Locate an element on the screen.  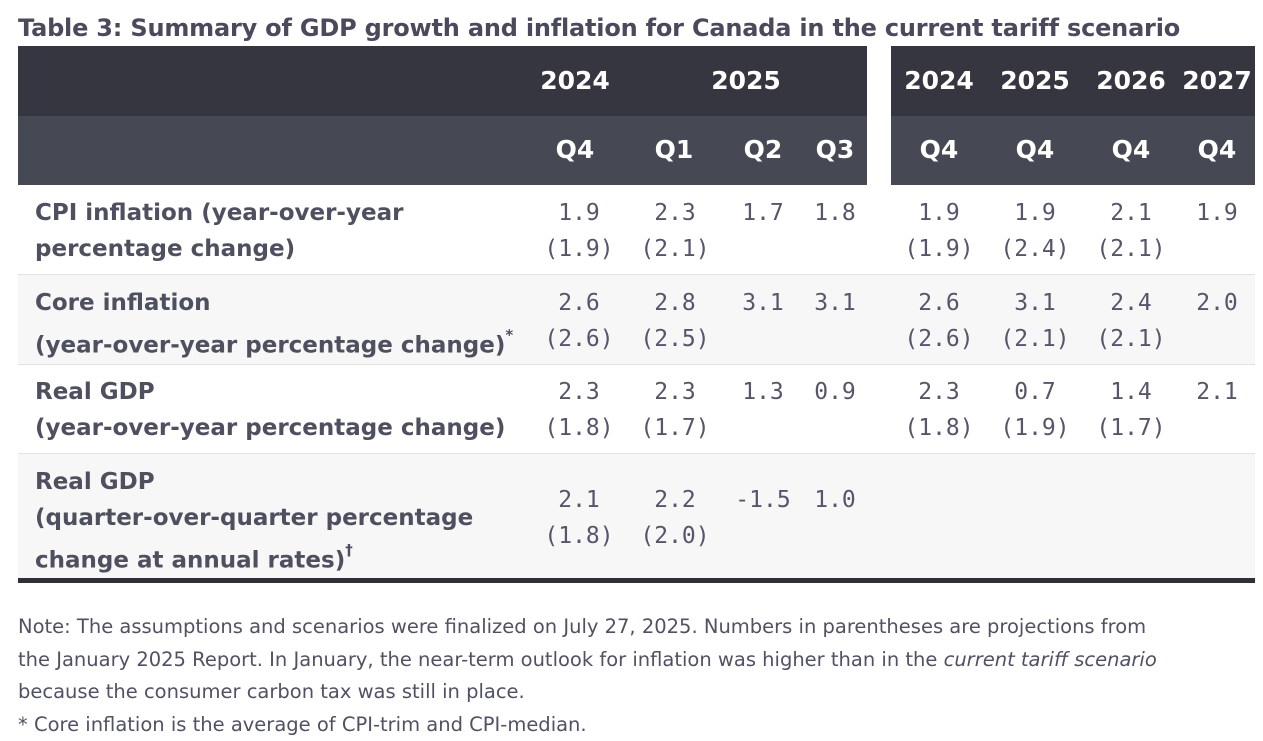
prior-projection-cell: (2.0) is located at coordinates (675, 536).